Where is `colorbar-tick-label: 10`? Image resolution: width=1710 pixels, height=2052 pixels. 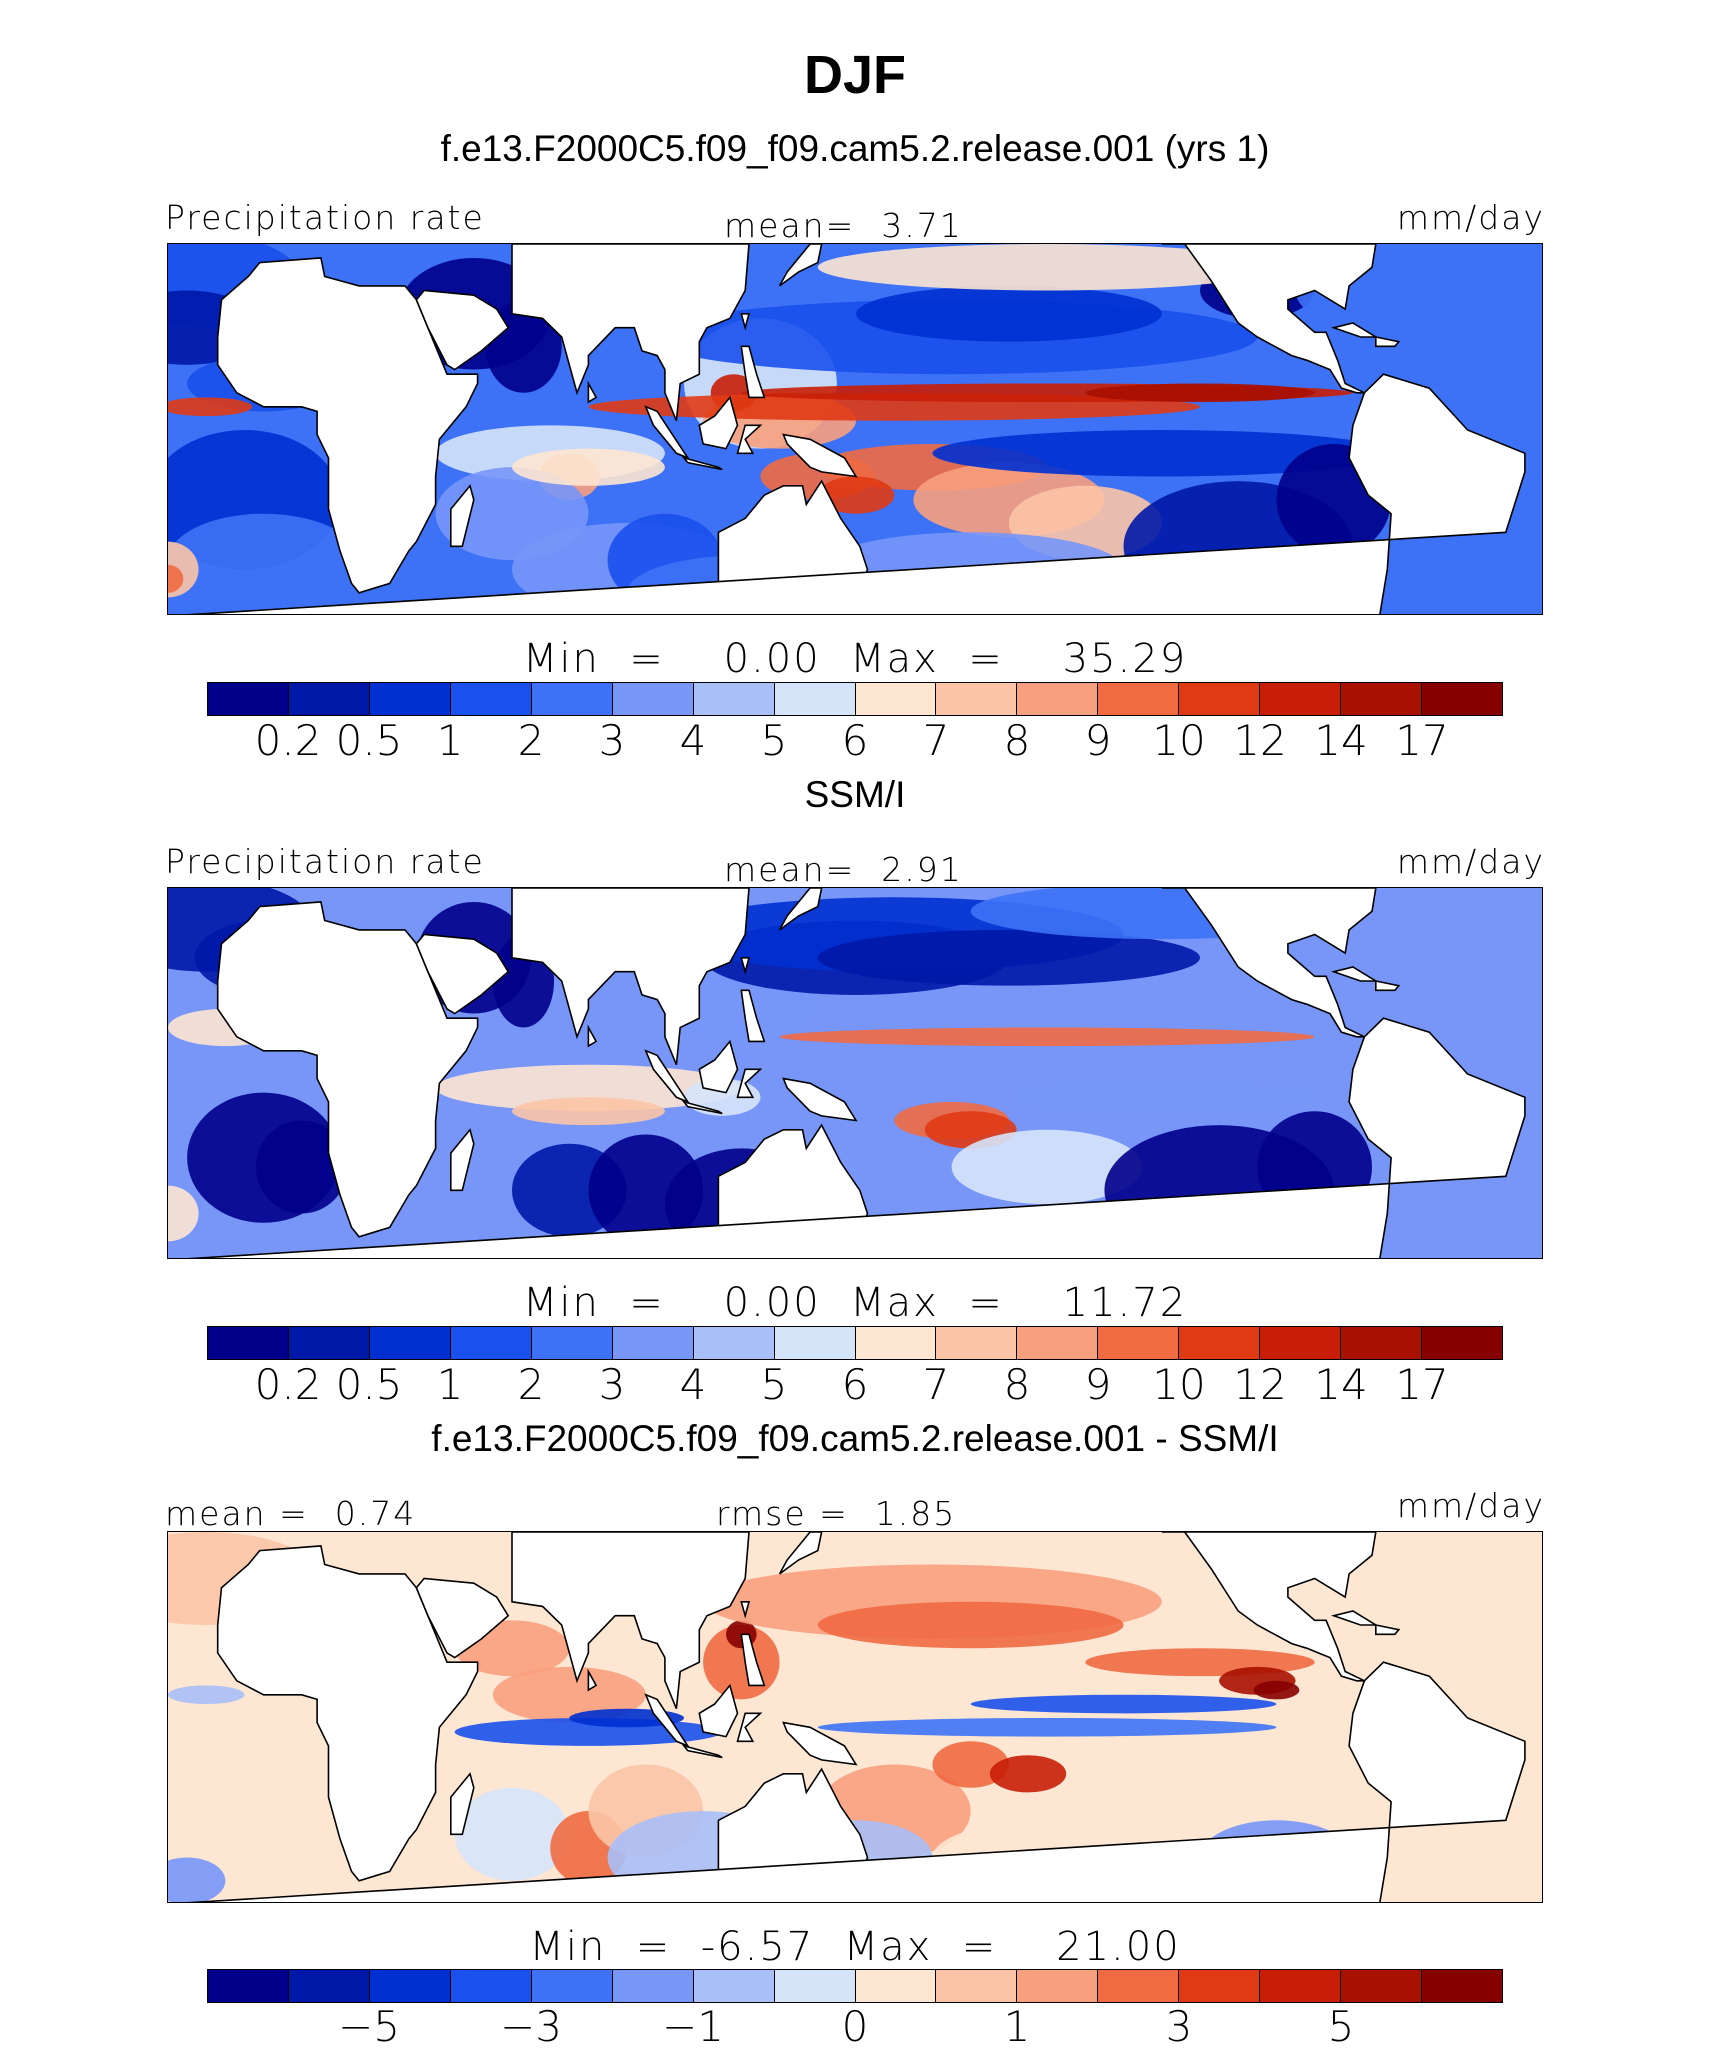 colorbar-tick-label: 10 is located at coordinates (1179, 740).